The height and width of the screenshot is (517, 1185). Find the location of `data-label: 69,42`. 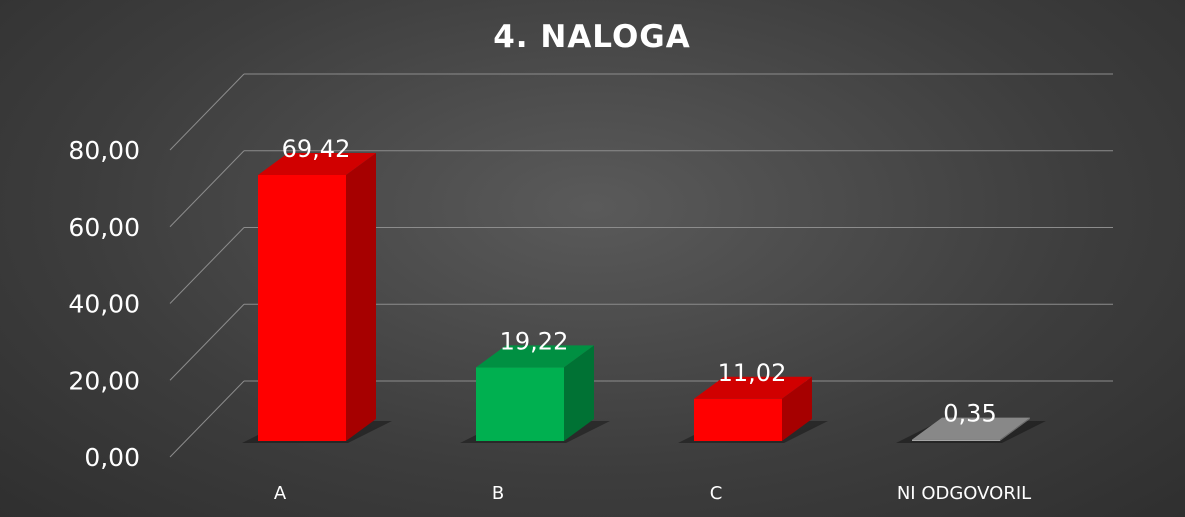

data-label: 69,42 is located at coordinates (316, 149).